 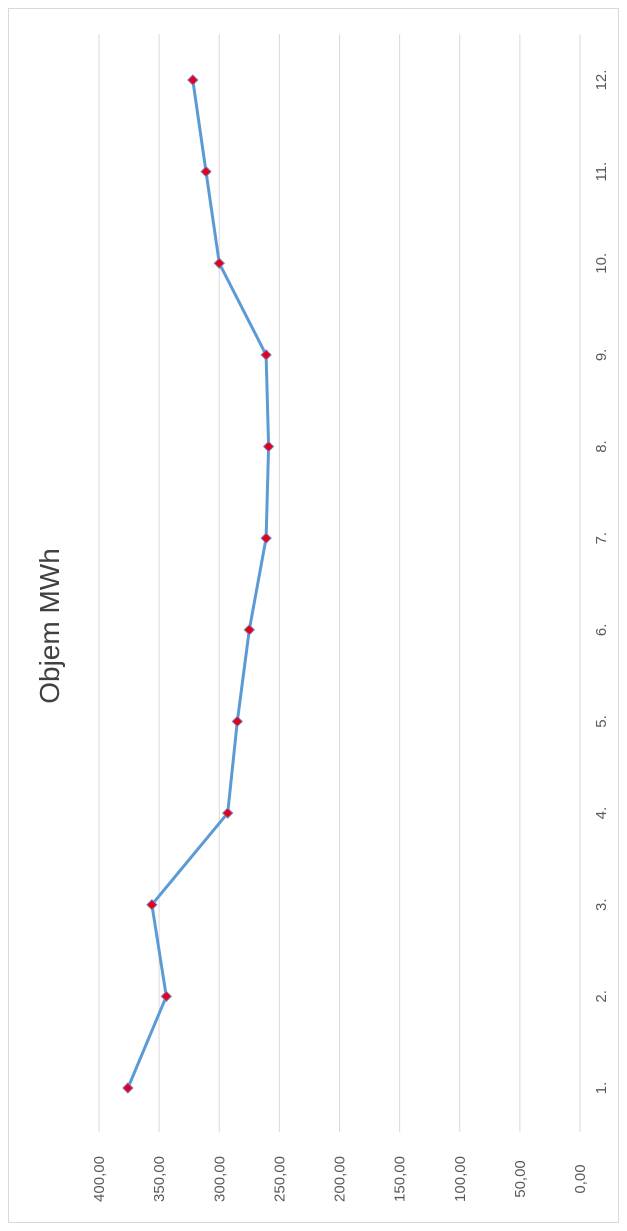 What do you see at coordinates (601, 80) in the screenshot?
I see `x-category-label: 12.` at bounding box center [601, 80].